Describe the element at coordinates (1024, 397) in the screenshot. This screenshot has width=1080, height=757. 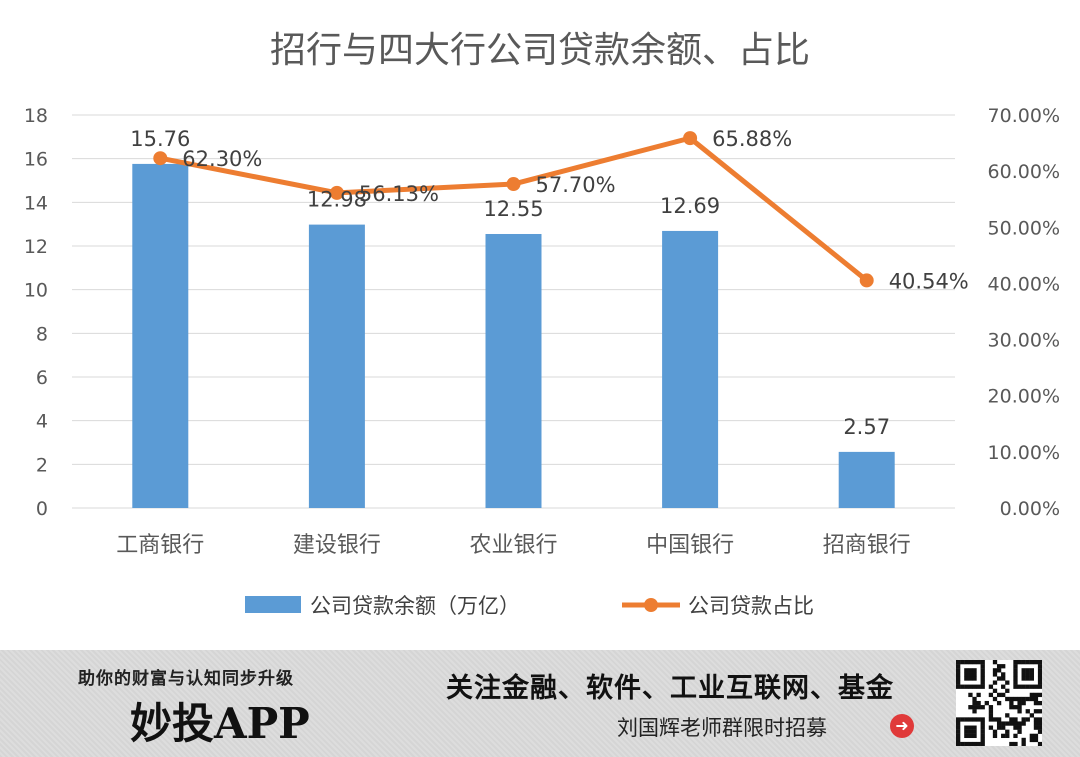
I see `y-right-tick-label: 20.00%` at that location.